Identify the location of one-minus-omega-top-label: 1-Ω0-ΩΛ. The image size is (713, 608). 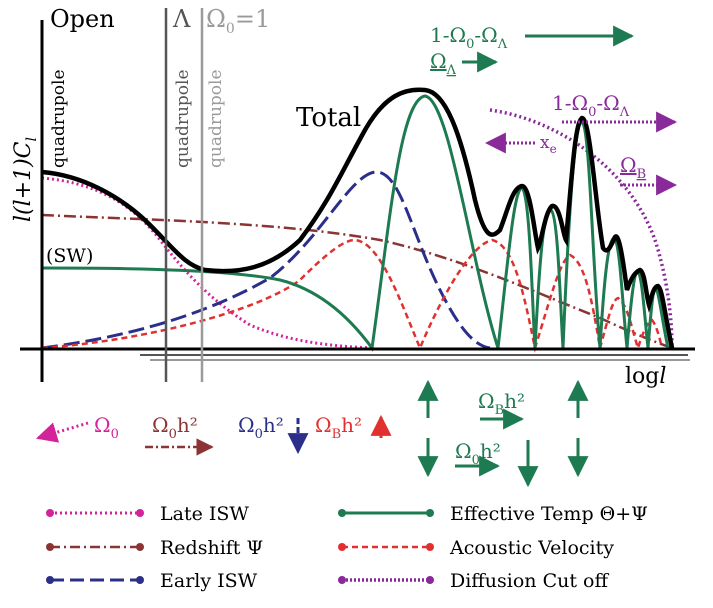
(469, 37).